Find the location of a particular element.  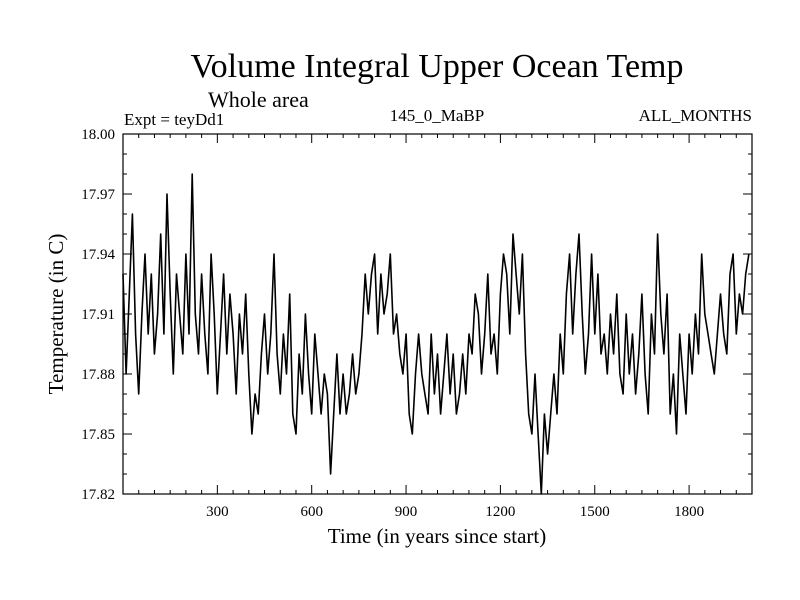

chart-title: Volume Integral Upper Ocean Temp is located at coordinates (437, 66).